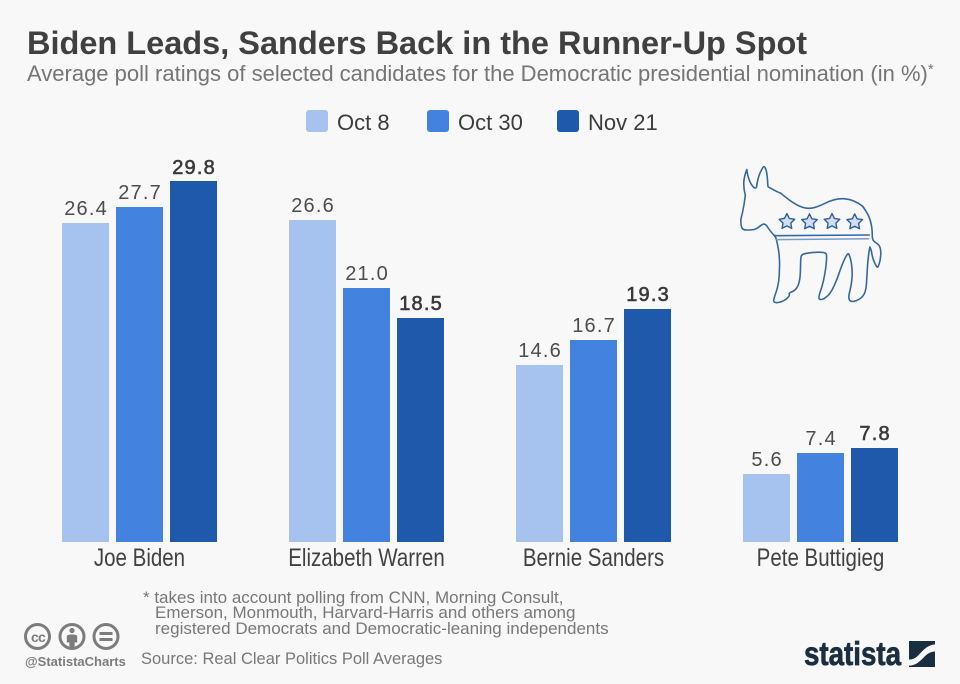 The width and height of the screenshot is (960, 684). Describe the element at coordinates (38, 637) in the screenshot. I see `svg-text: cc` at that location.